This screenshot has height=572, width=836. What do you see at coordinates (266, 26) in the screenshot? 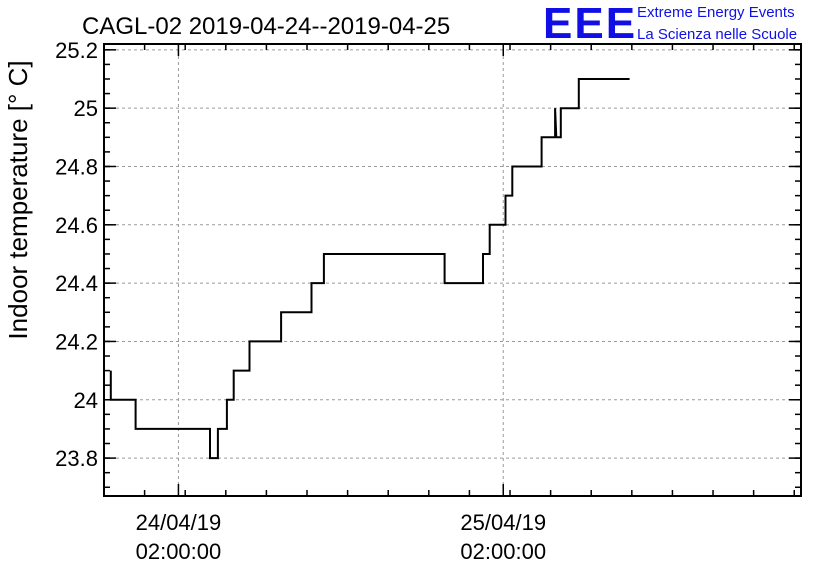
I see `chart-title: CAGL-02 2019-04-24--2019-04-25` at bounding box center [266, 26].